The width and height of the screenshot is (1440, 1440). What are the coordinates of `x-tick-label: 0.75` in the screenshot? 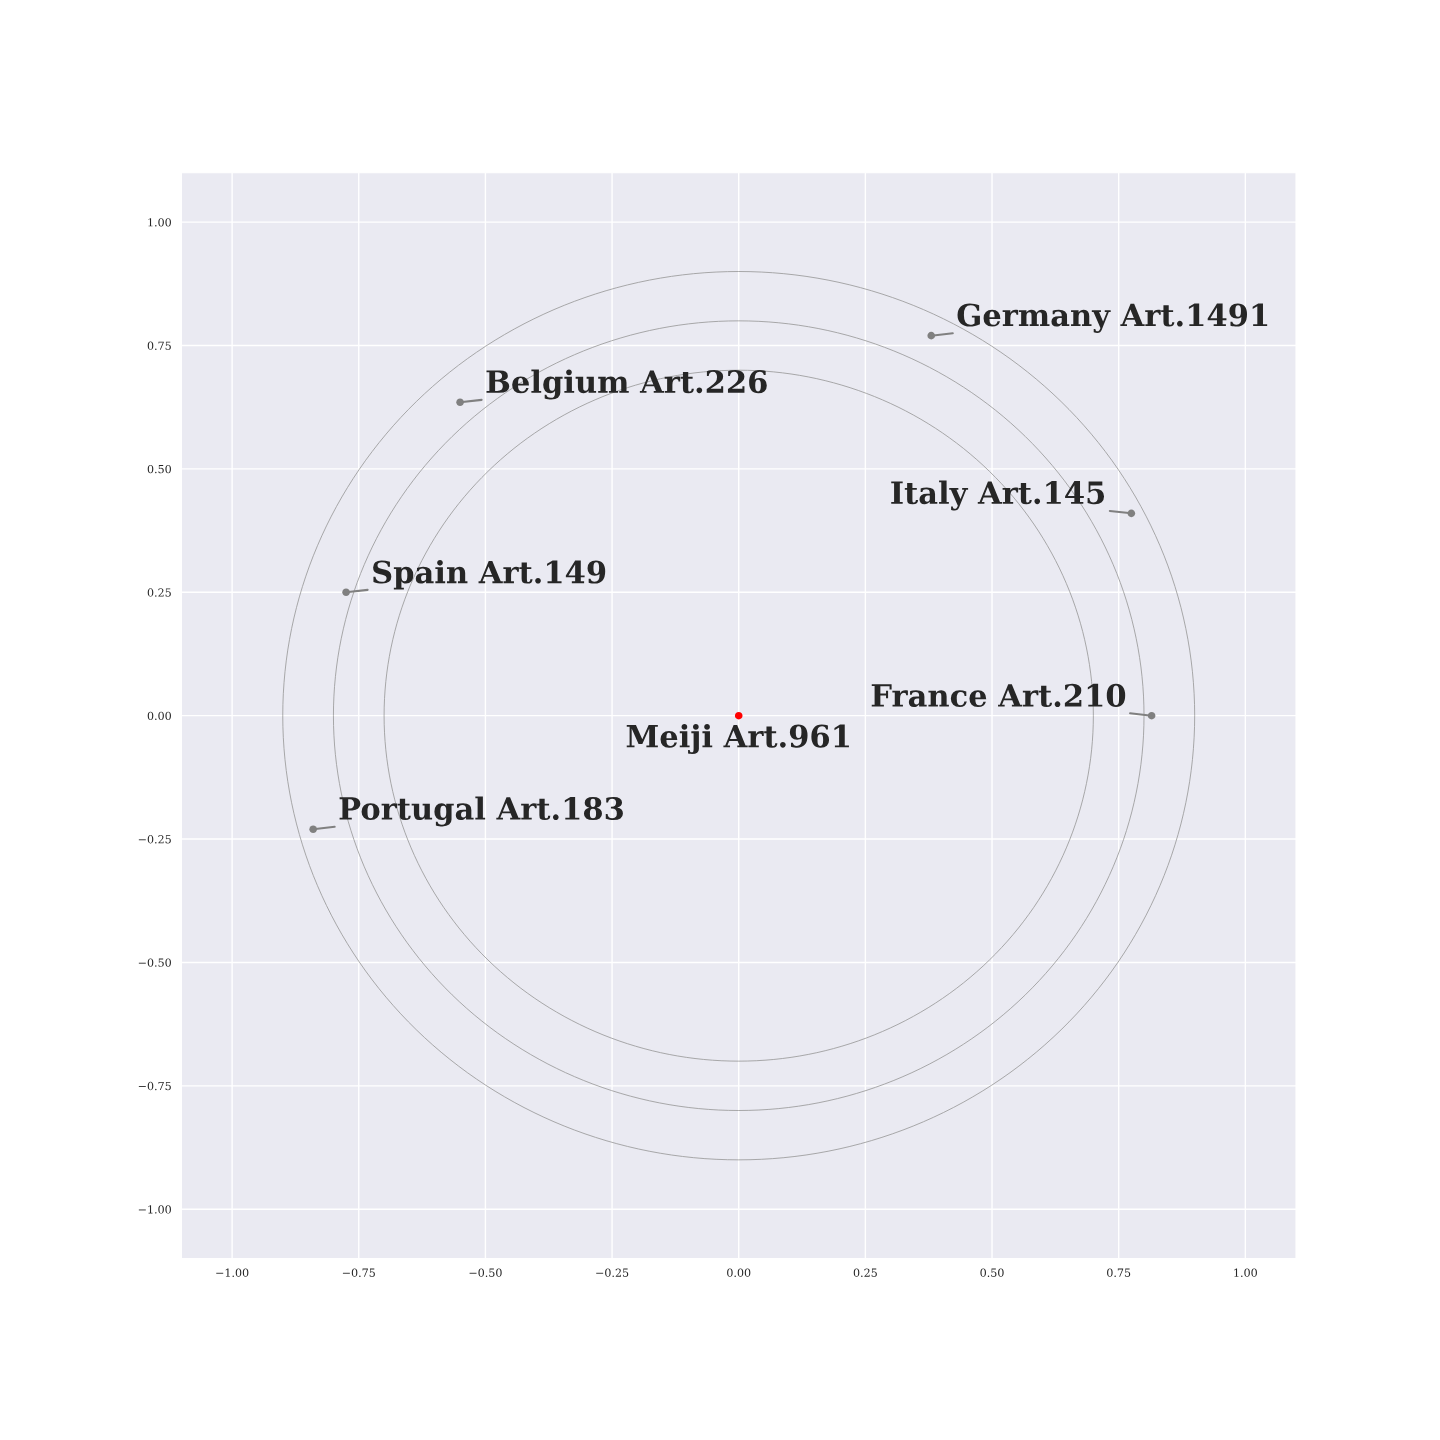 It's located at (1119, 1272).